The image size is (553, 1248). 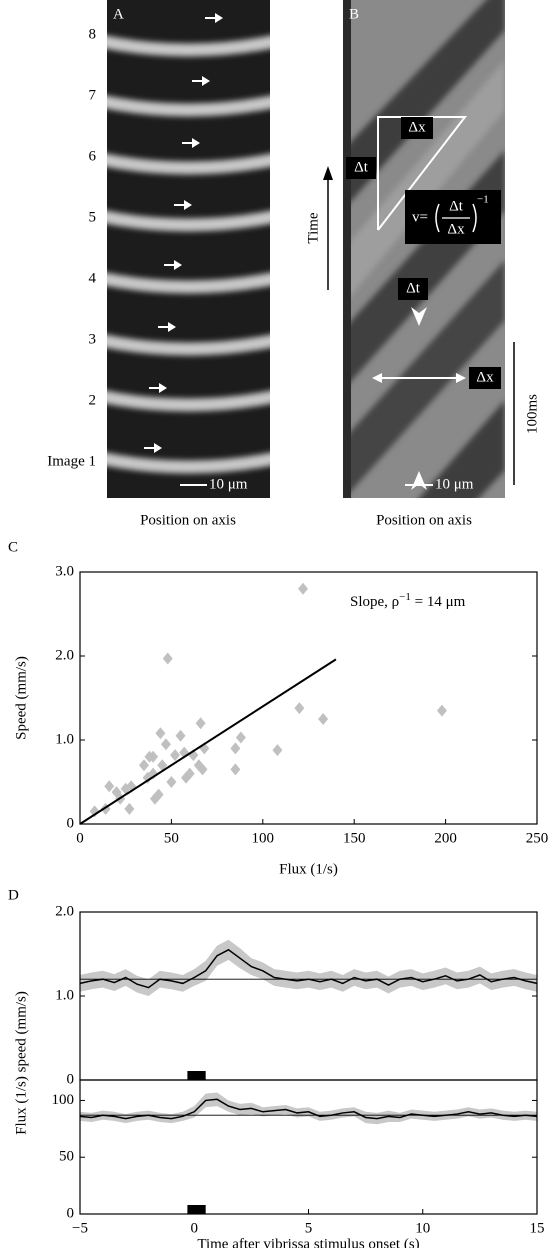 I want to click on row-label: 7, so click(x=93, y=95).